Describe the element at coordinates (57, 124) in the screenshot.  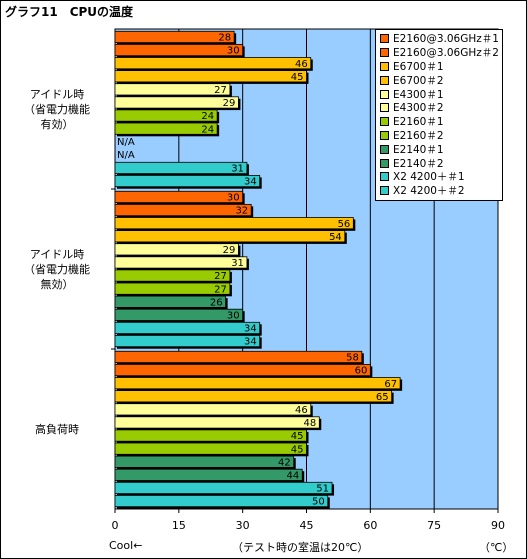
I see `category-label-line: 有効）` at that location.